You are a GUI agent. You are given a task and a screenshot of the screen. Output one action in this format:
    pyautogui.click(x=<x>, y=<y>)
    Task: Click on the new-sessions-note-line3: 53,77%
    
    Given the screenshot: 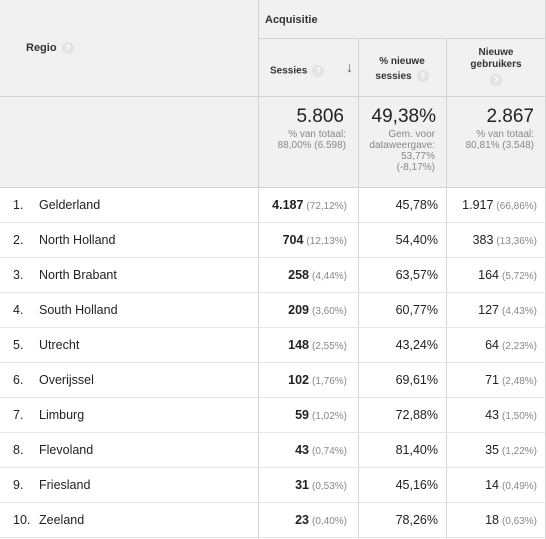 What is the action you would take?
    pyautogui.click(x=418, y=156)
    